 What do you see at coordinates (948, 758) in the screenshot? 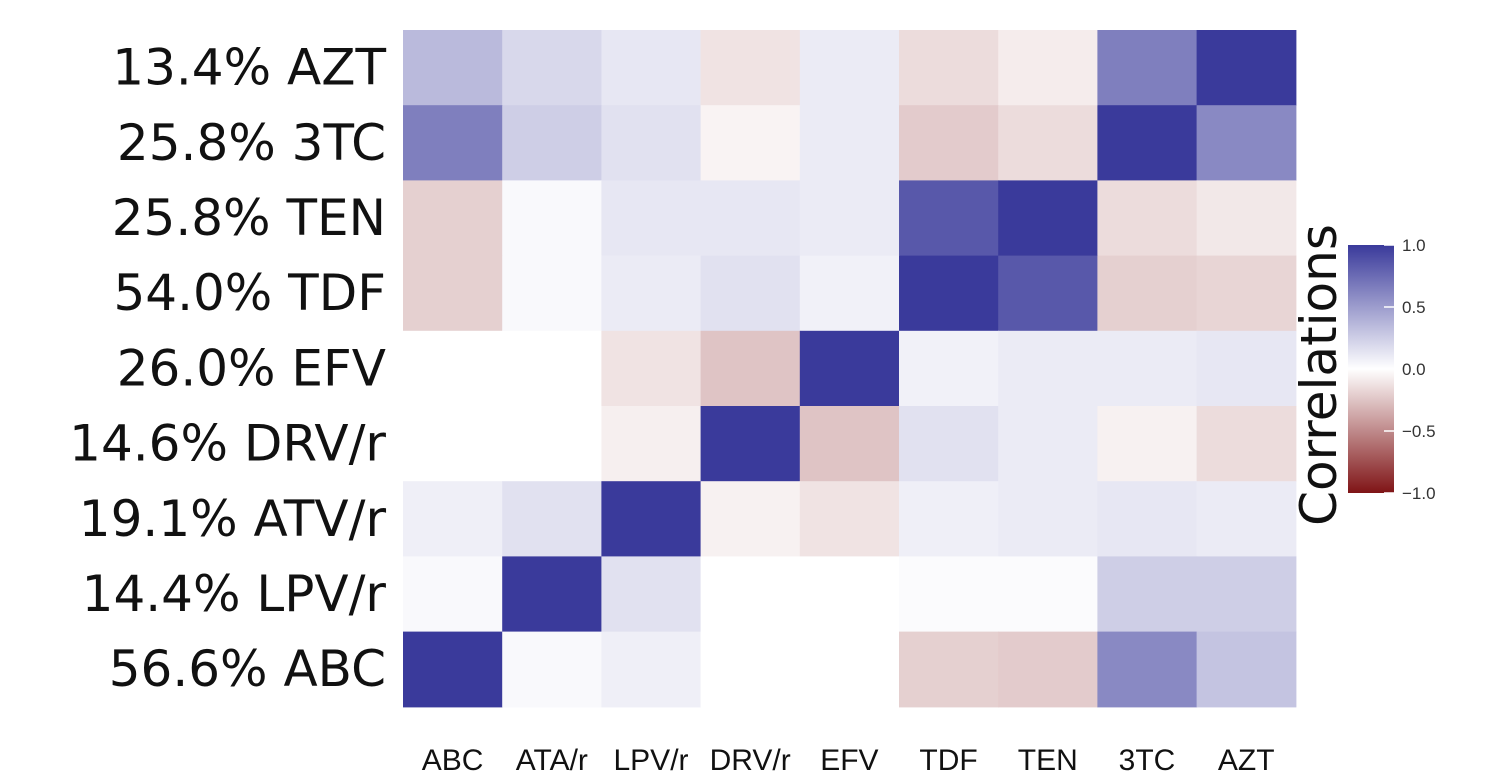
I see `column-label: TDF` at bounding box center [948, 758].